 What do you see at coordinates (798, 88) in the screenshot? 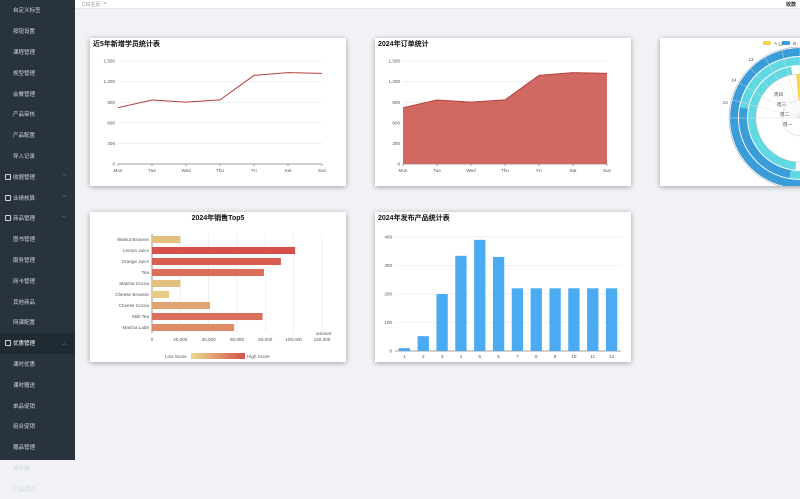
I see `radial-bar-yellow` at bounding box center [798, 88].